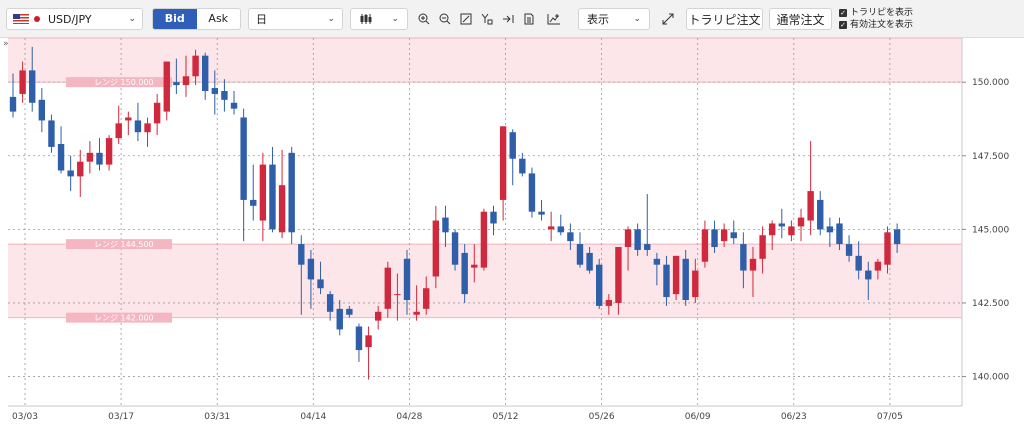 Image resolution: width=1024 pixels, height=424 pixels. What do you see at coordinates (668, 19) in the screenshot?
I see `expand-button` at bounding box center [668, 19].